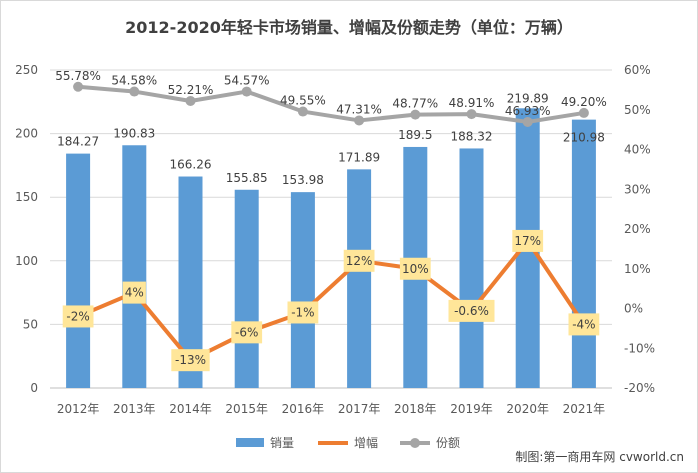 The width and height of the screenshot is (698, 473). I want to click on legend-swatch-sales, so click(250, 442).